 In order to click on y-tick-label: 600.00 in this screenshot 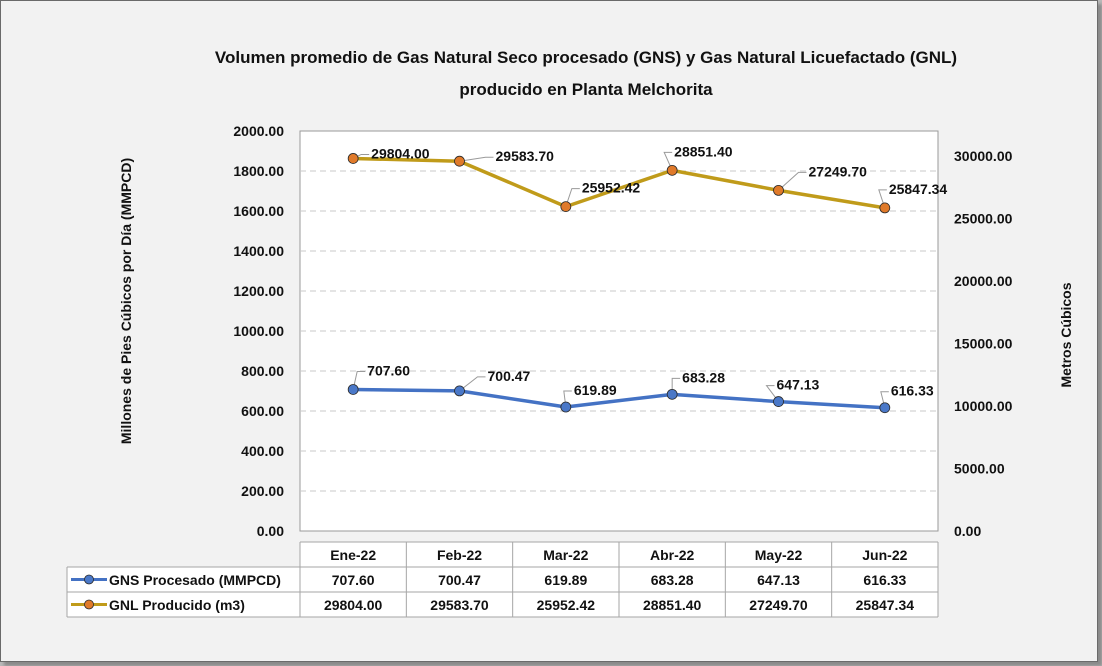, I will do `click(262, 411)`.